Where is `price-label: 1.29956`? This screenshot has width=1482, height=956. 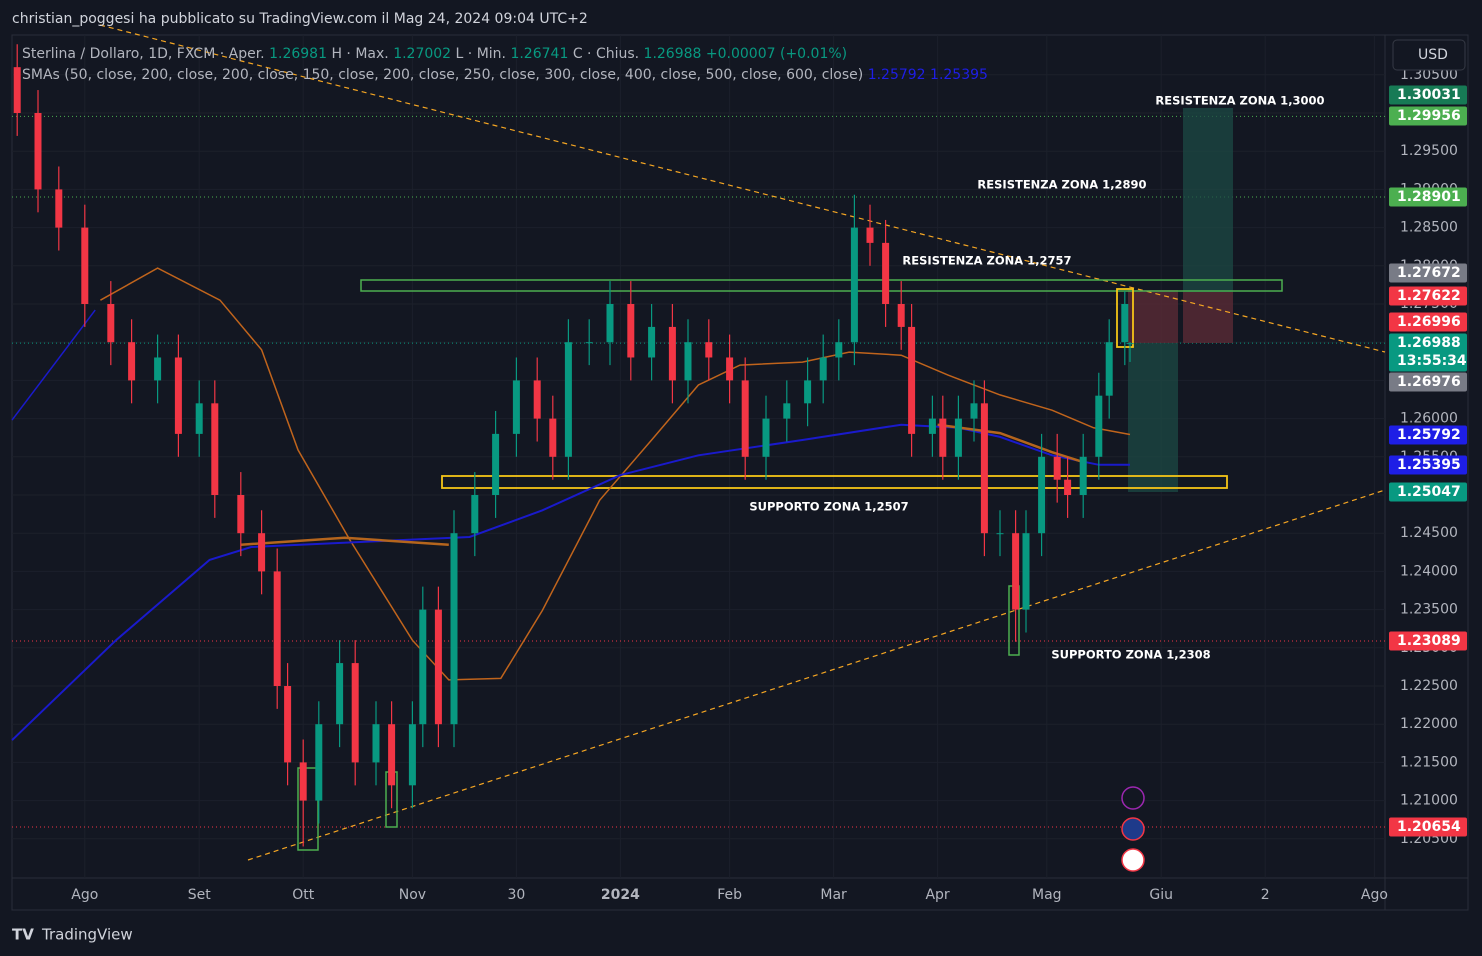
price-label: 1.29956 is located at coordinates (1429, 116).